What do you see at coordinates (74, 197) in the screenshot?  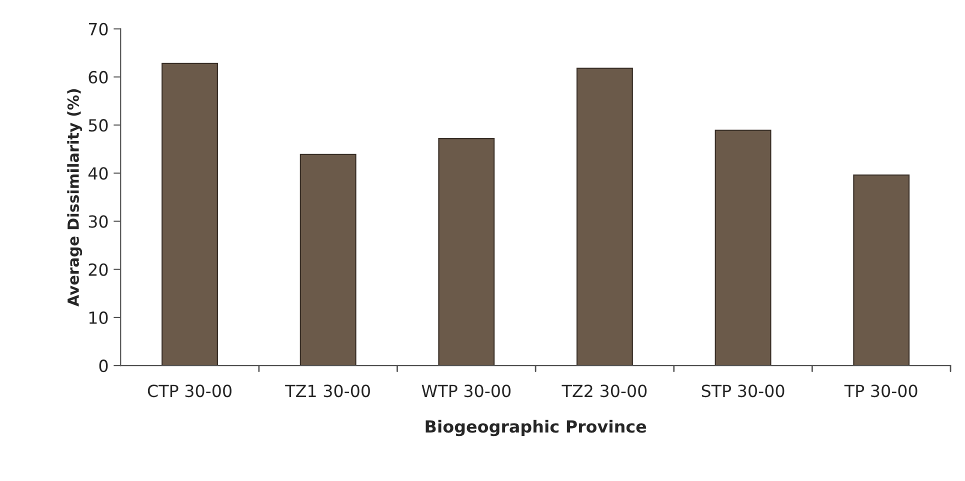 I see `y-axis-title: Average Dissimilarity (%)` at bounding box center [74, 197].